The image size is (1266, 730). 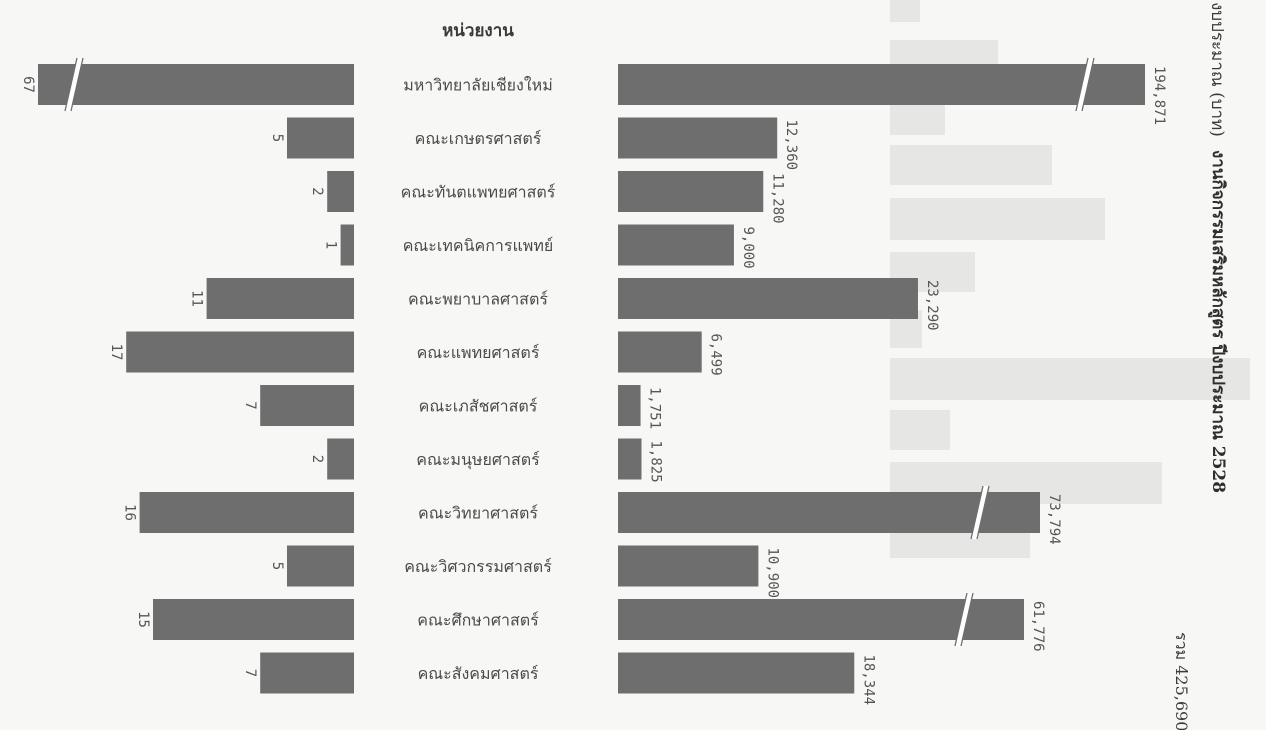 What do you see at coordinates (1159, 95) in the screenshot?
I see `budget-value-label: 194,871` at bounding box center [1159, 95].